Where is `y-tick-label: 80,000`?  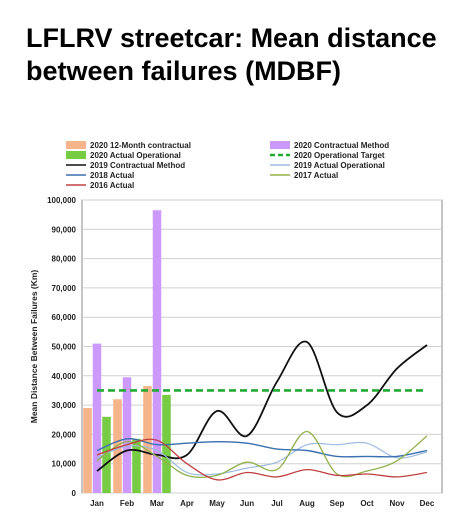
y-tick-label: 80,000 is located at coordinates (64, 259).